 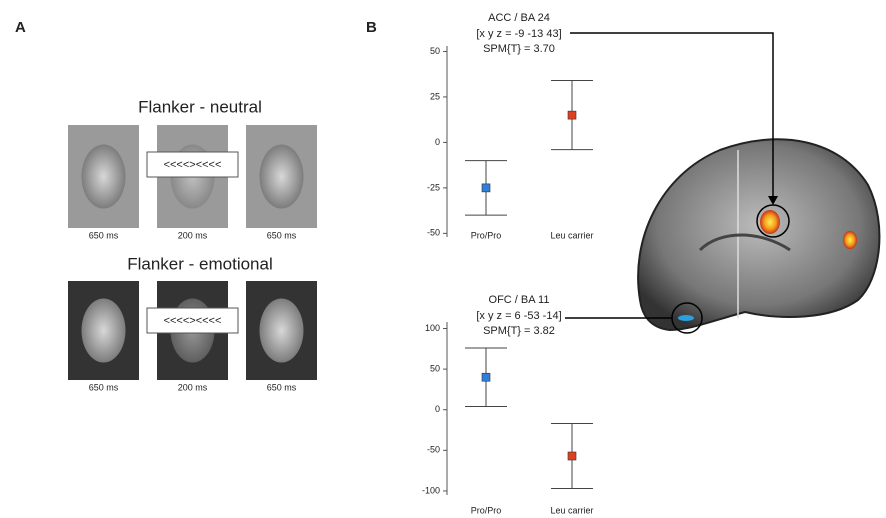 What do you see at coordinates (20, 27) in the screenshot?
I see `panel-label: A` at bounding box center [20, 27].